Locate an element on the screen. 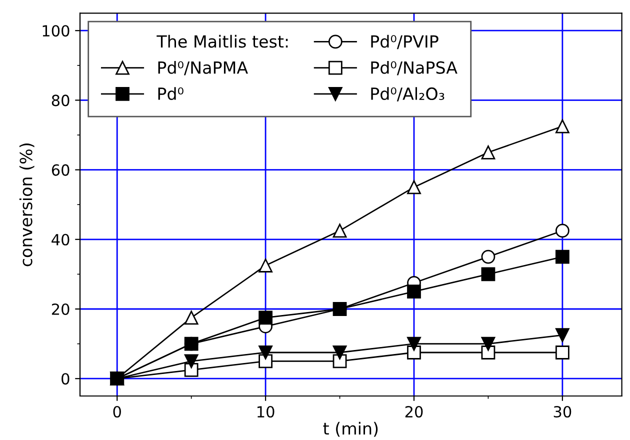  y-tick-label: 0 is located at coordinates (66, 379).